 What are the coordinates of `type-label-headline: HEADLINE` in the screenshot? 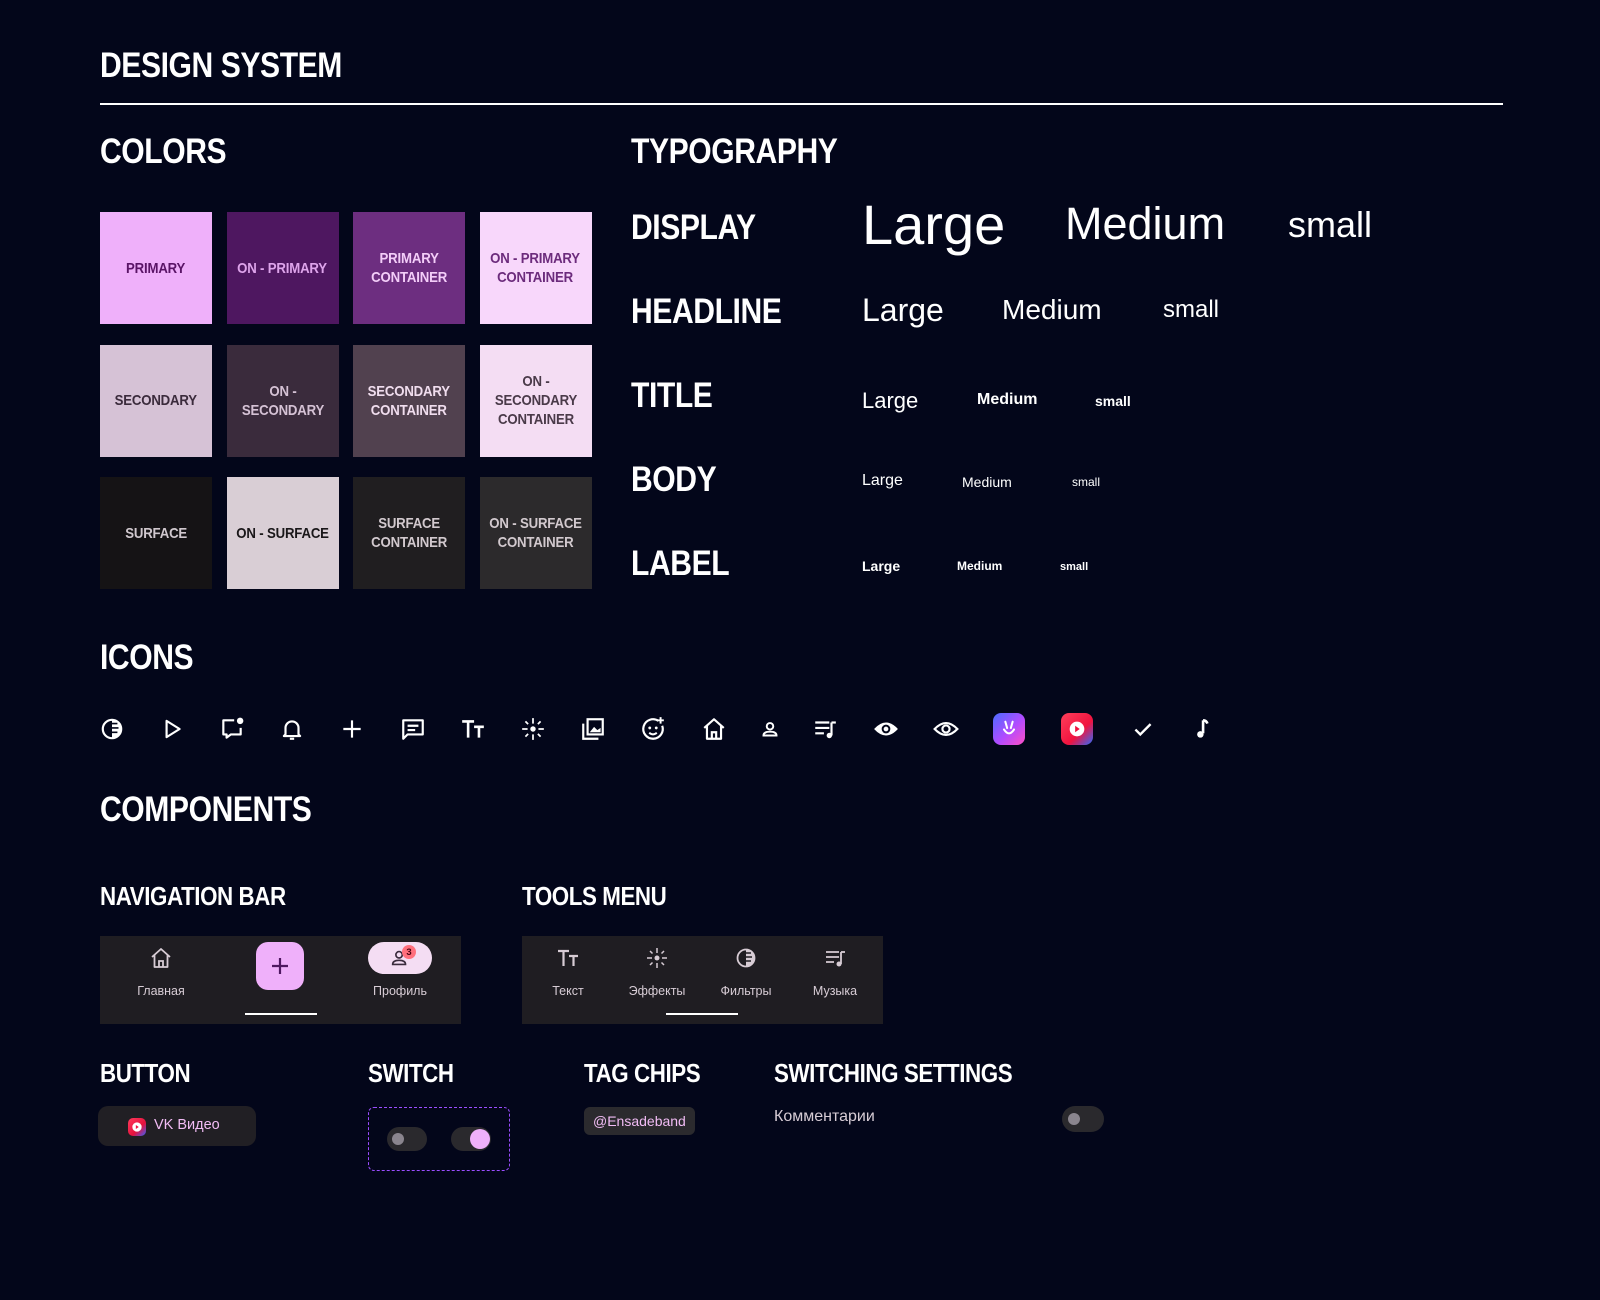 It's located at (706, 311).